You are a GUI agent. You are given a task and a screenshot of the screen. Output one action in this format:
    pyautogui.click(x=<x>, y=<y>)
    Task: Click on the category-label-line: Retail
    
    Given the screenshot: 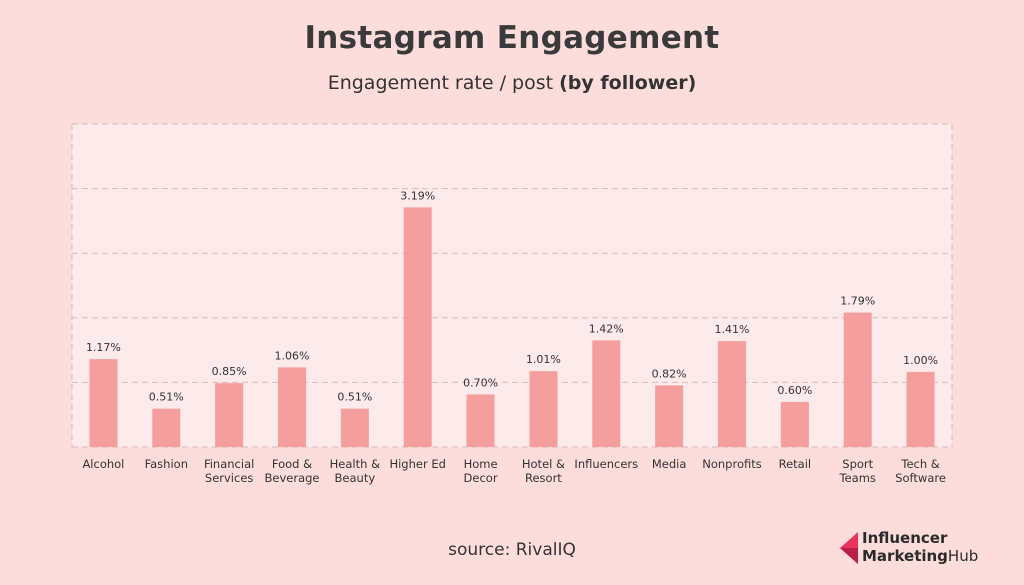 What is the action you would take?
    pyautogui.click(x=795, y=464)
    